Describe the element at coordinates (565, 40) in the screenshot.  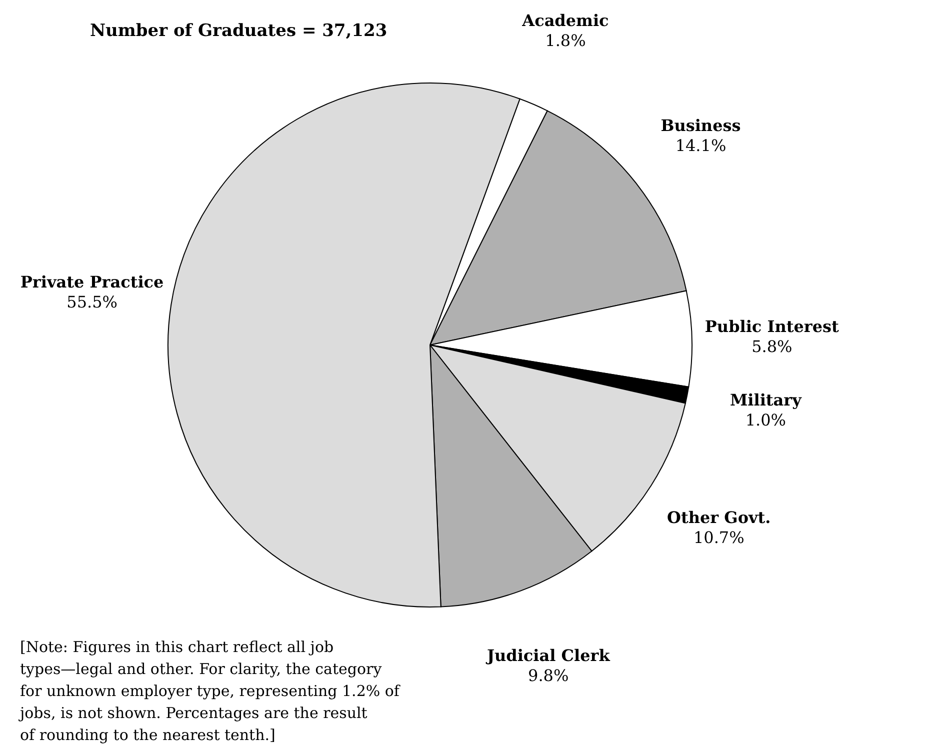
I see `data-label: 1.8%` at that location.